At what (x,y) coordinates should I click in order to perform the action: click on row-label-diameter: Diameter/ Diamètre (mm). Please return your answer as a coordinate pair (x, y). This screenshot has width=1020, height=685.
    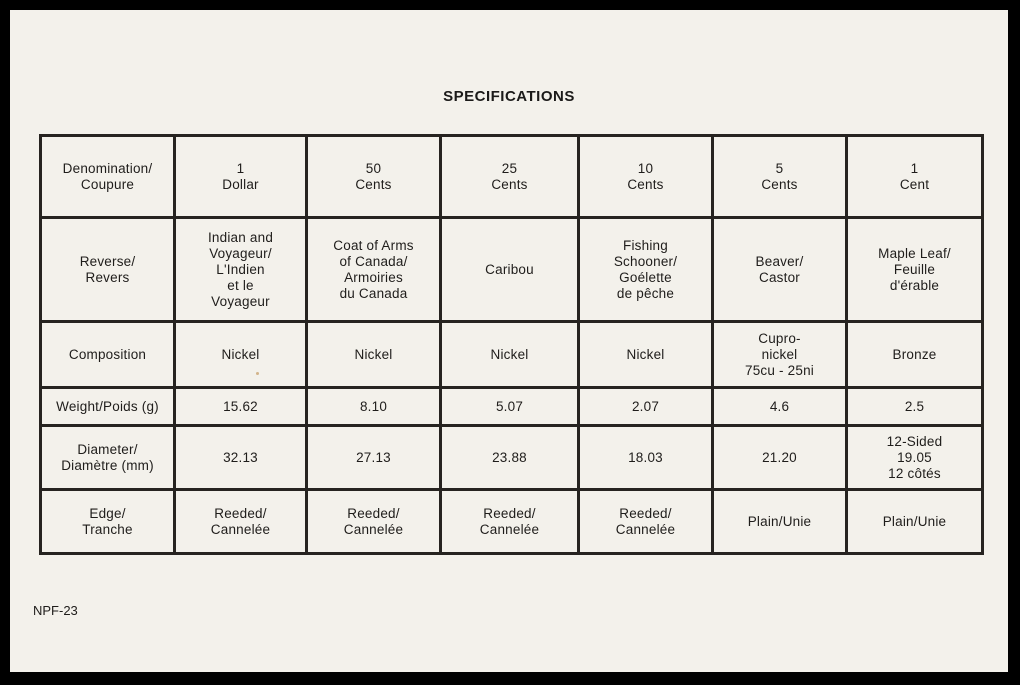
    Looking at the image, I should click on (107, 457).